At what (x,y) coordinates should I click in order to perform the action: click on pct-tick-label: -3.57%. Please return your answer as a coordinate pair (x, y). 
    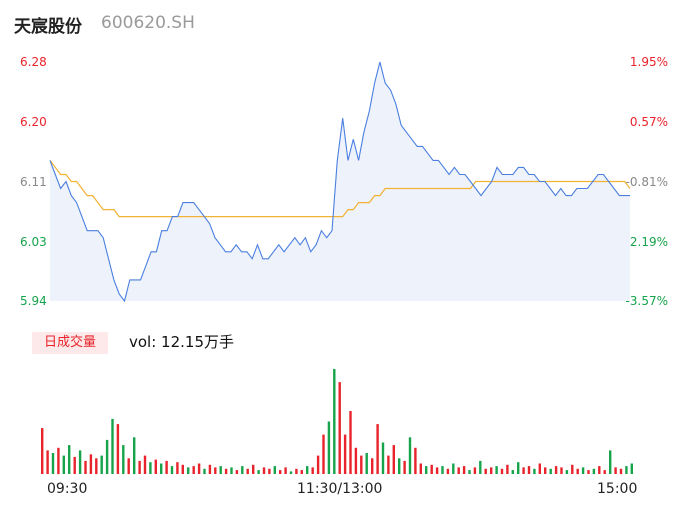
    Looking at the image, I should click on (646, 301).